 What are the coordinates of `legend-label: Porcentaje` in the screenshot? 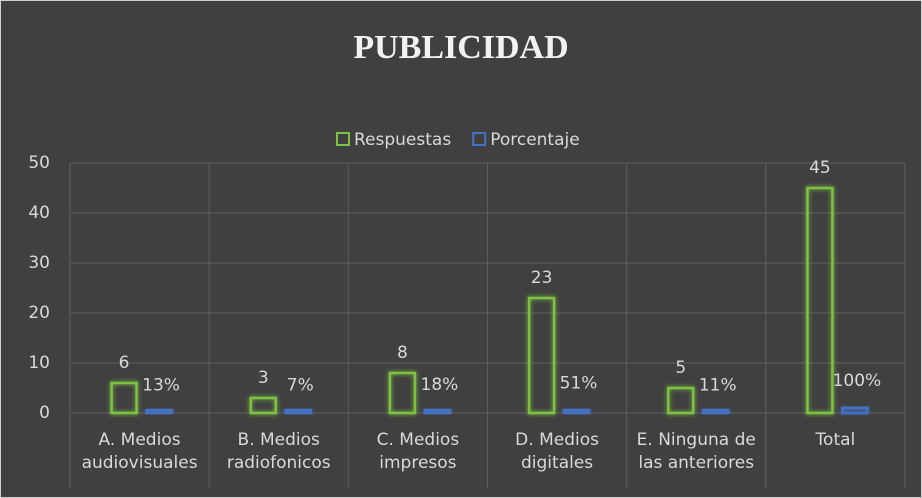 It's located at (535, 140).